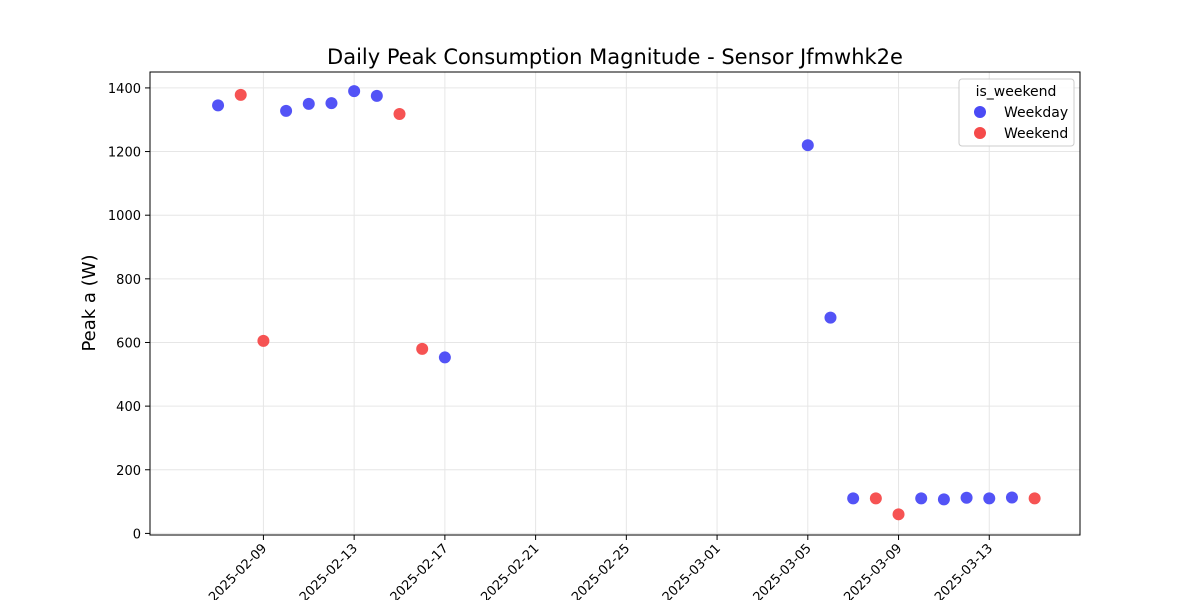 This screenshot has height=600, width=1200. I want to click on y-tick-label: 200, so click(128, 471).